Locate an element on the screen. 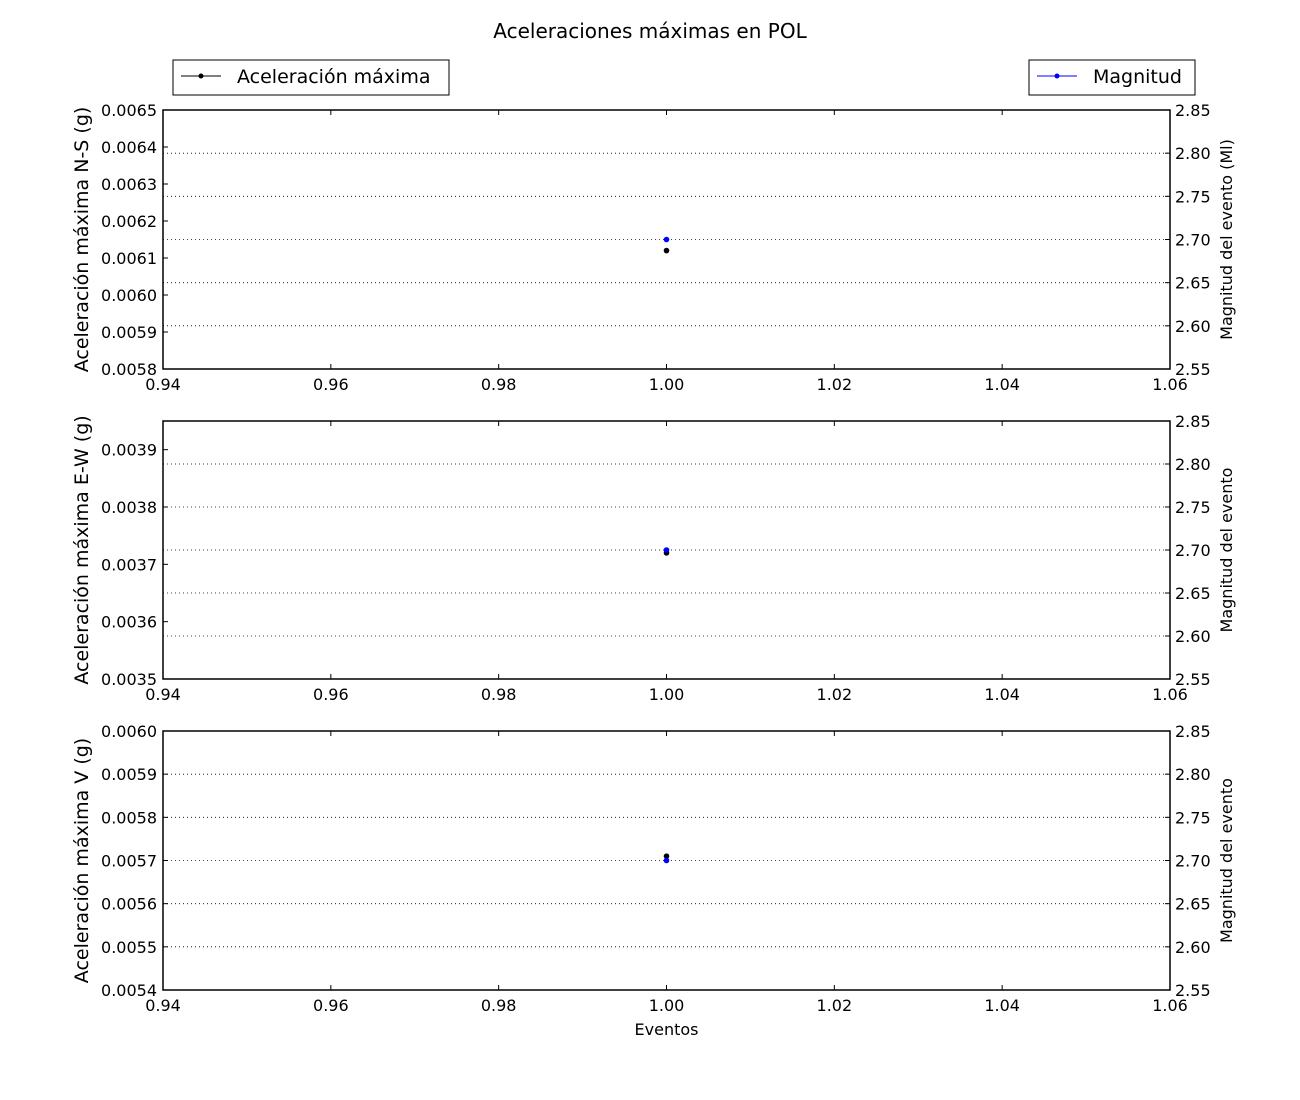 This screenshot has width=1300, height=1100. legend-acceleration-box is located at coordinates (311, 77).